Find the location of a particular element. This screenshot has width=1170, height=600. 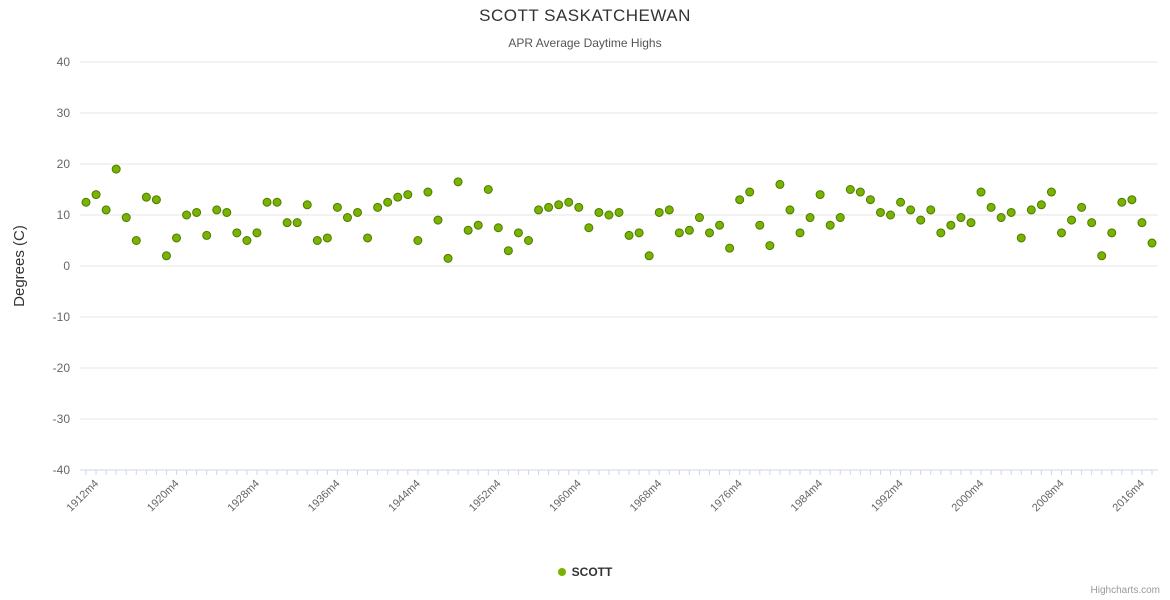

highcharts-credit-link: Highcharts.com is located at coordinates (1125, 590).